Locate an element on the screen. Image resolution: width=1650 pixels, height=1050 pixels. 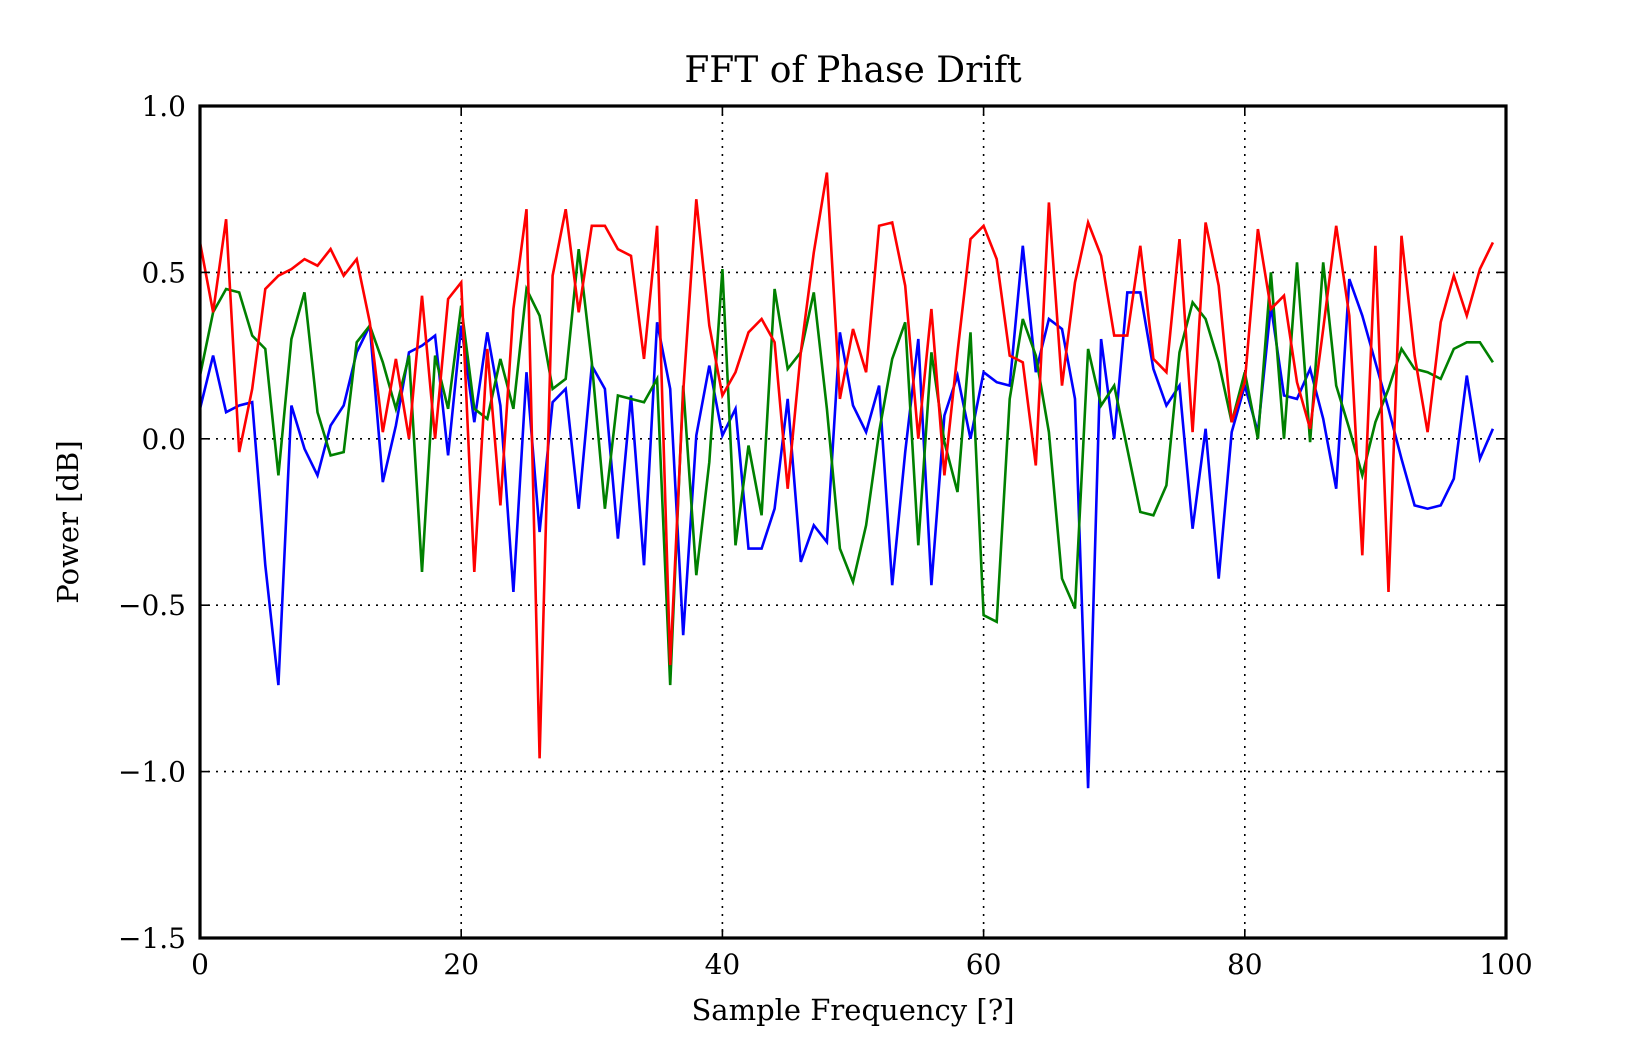
x-tick-label: 40 is located at coordinates (723, 964).